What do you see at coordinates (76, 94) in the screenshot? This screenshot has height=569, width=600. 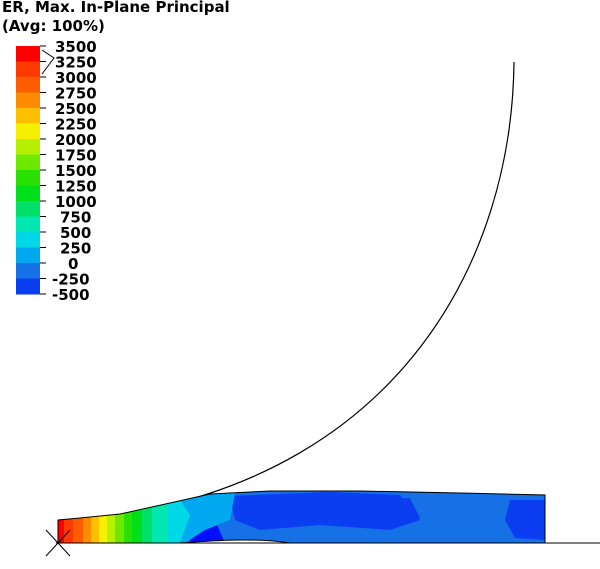 I see `legend-label: 2750` at bounding box center [76, 94].